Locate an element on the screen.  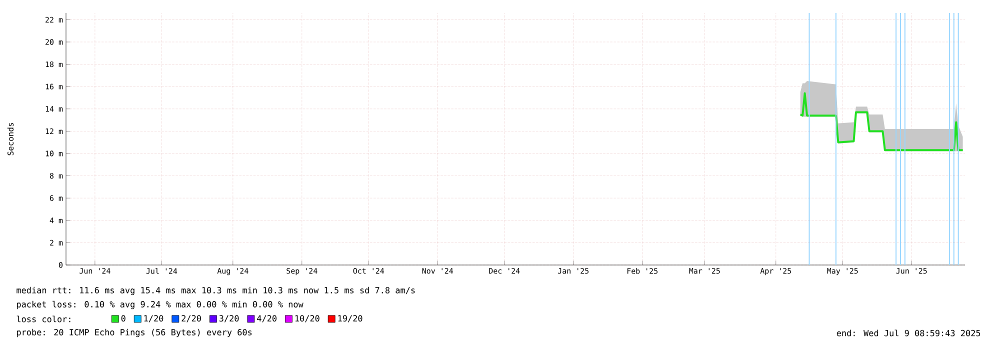
legend-label: 0 is located at coordinates (123, 318).